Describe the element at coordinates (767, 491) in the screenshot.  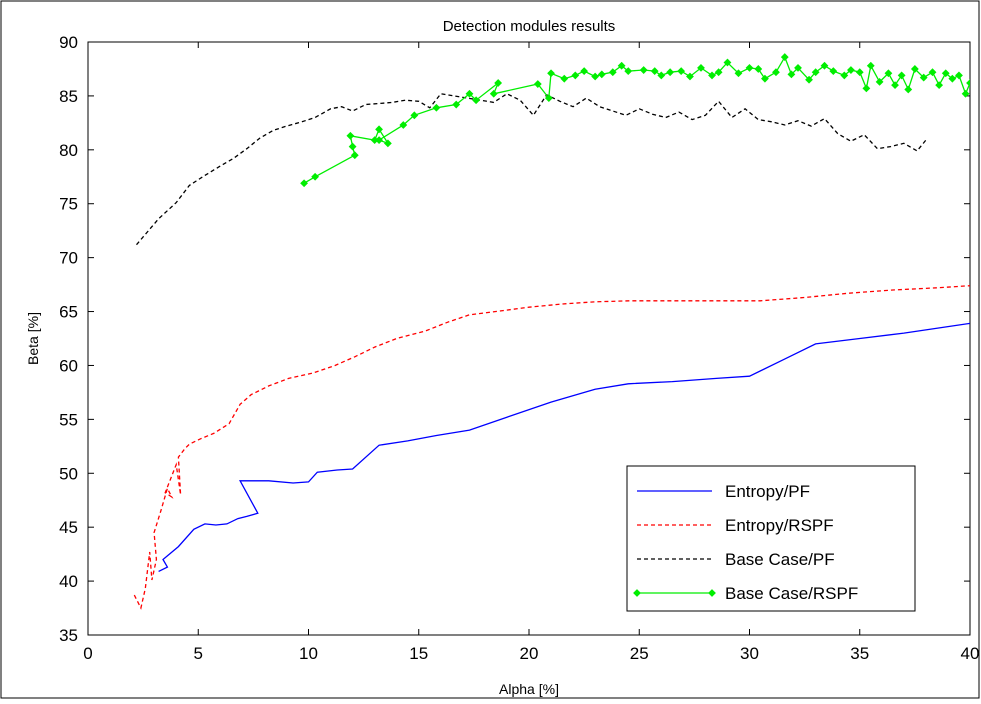
I see `legend-label: Entropy/PF` at that location.